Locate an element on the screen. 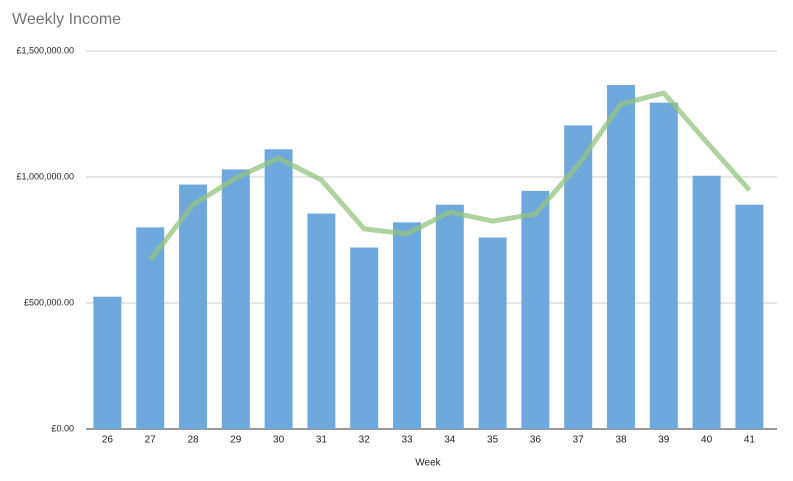 This screenshot has height=481, width=793. x-tick-label: 26 is located at coordinates (108, 440).